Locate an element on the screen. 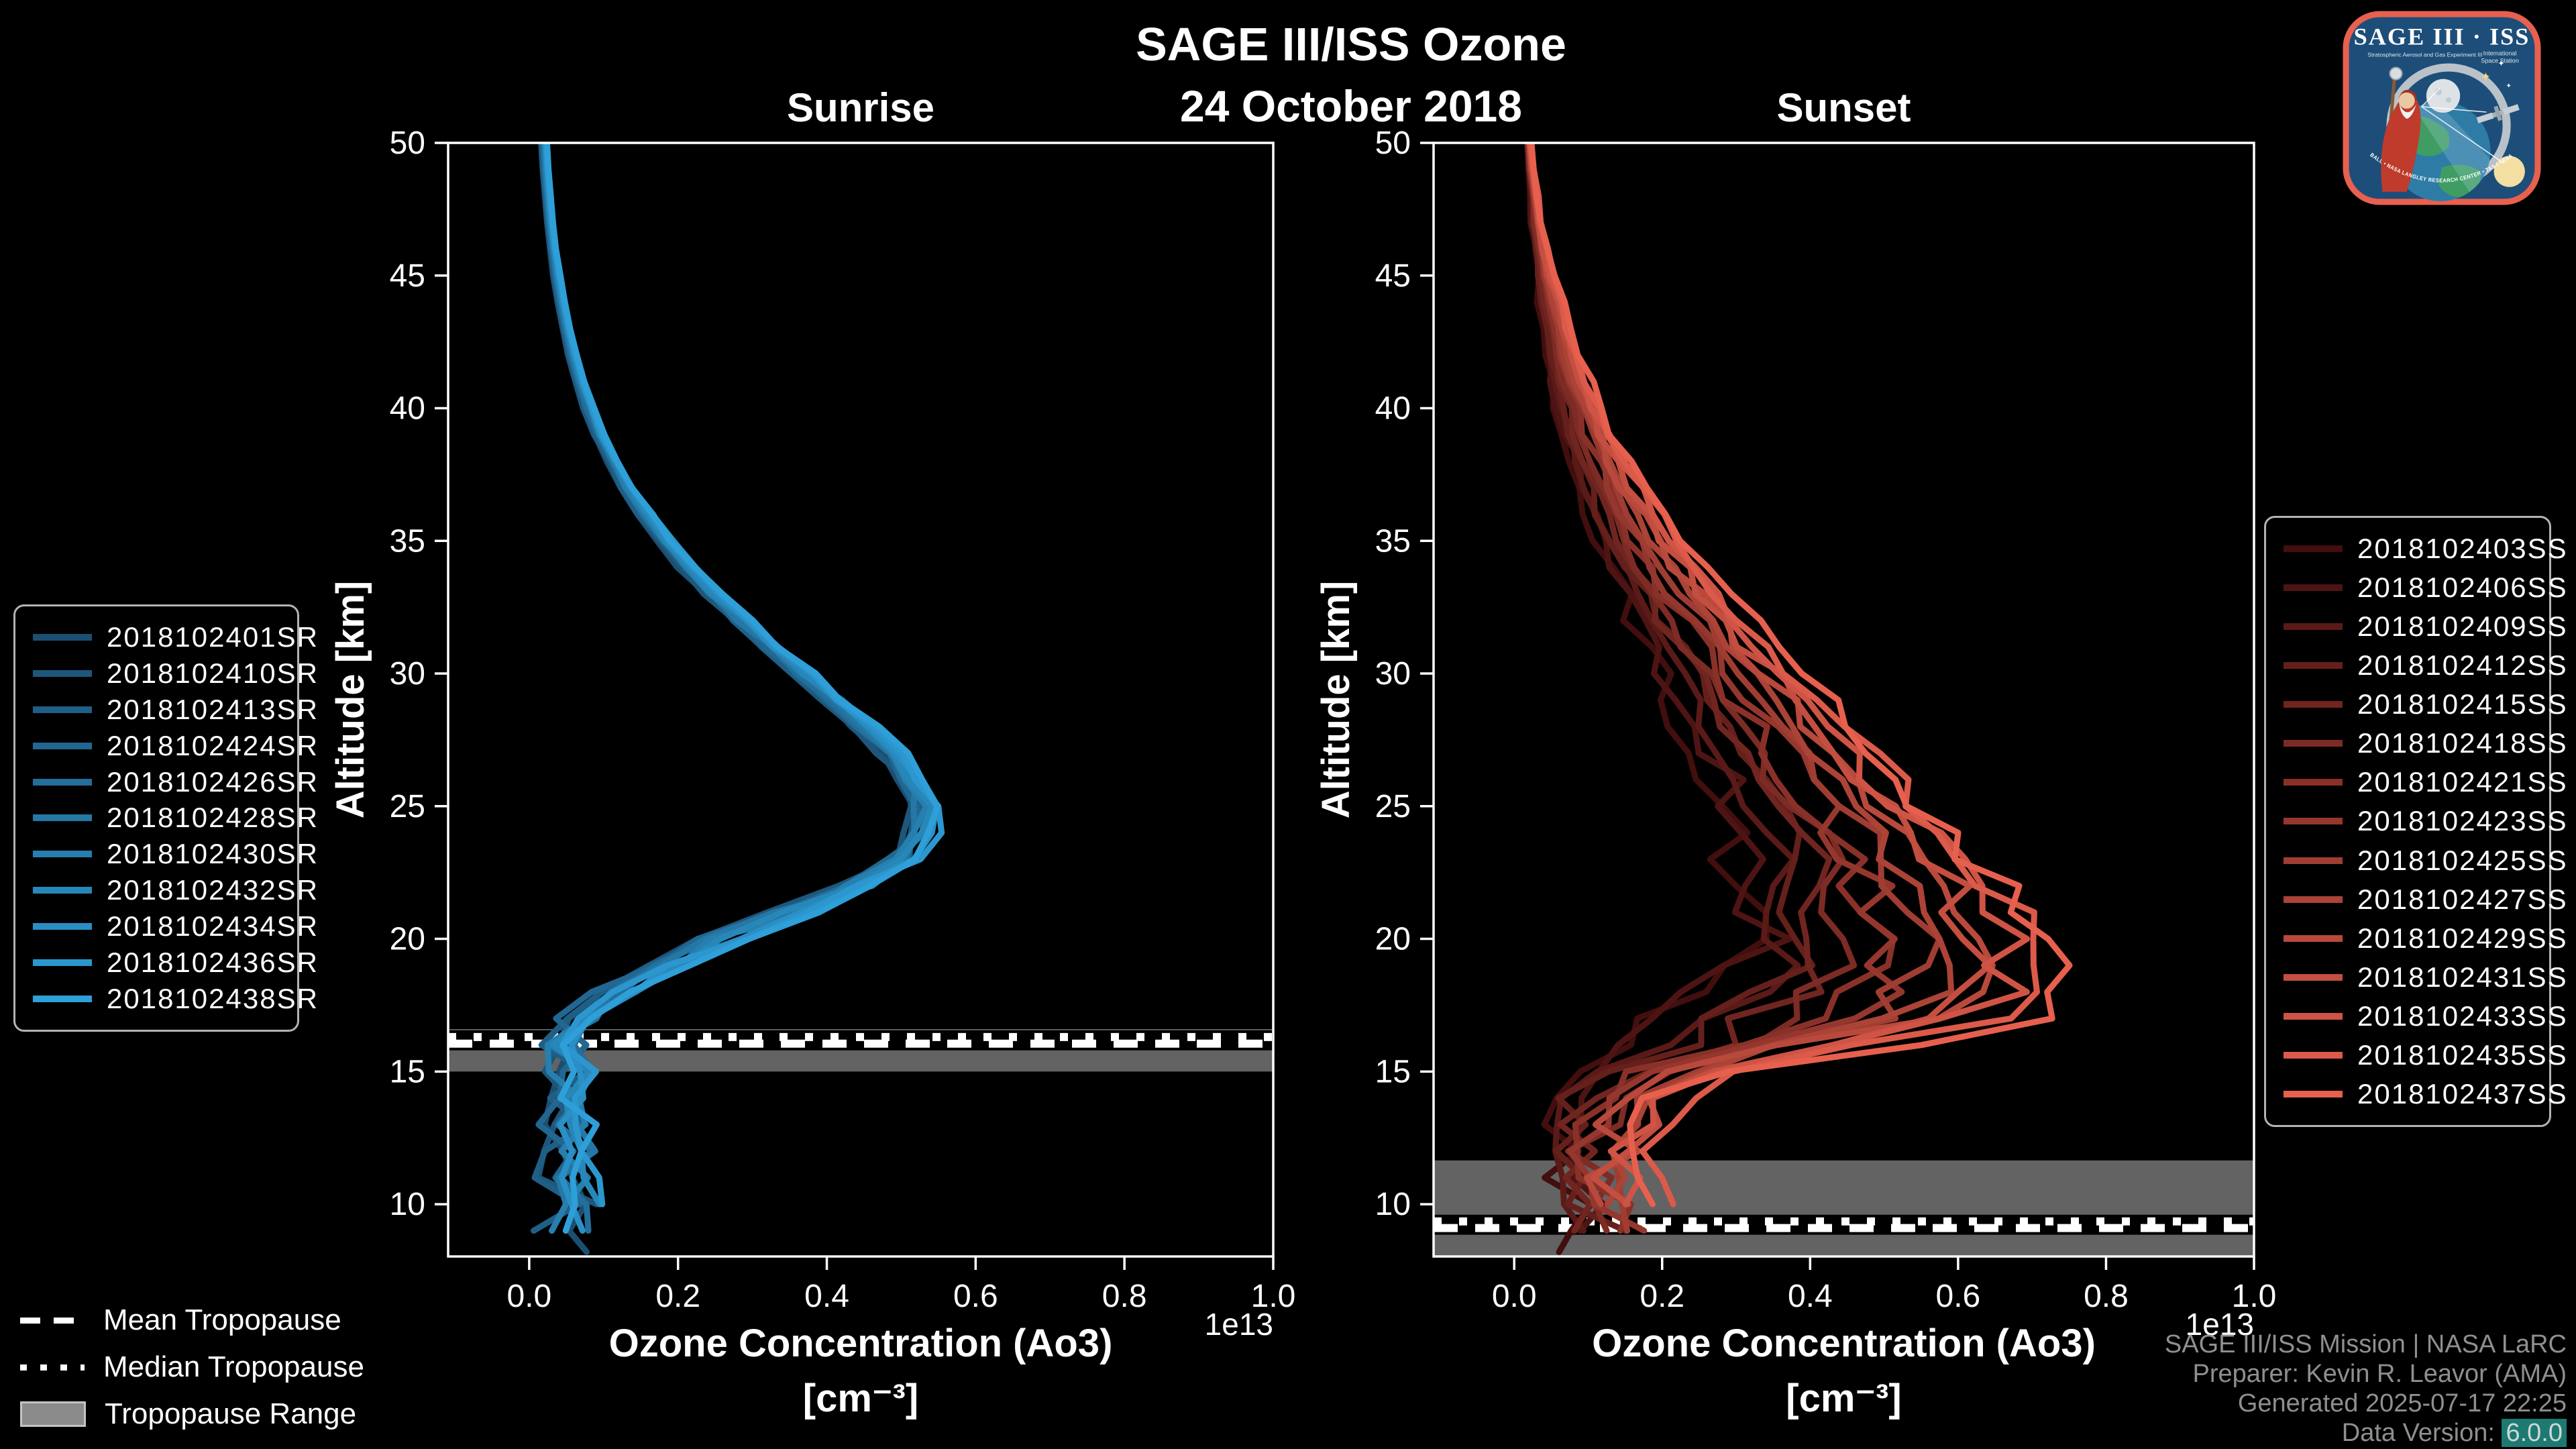 Image resolution: width=2576 pixels, height=1449 pixels. sunset-xlabel-line2: [cm⁻³] is located at coordinates (1843, 1398).